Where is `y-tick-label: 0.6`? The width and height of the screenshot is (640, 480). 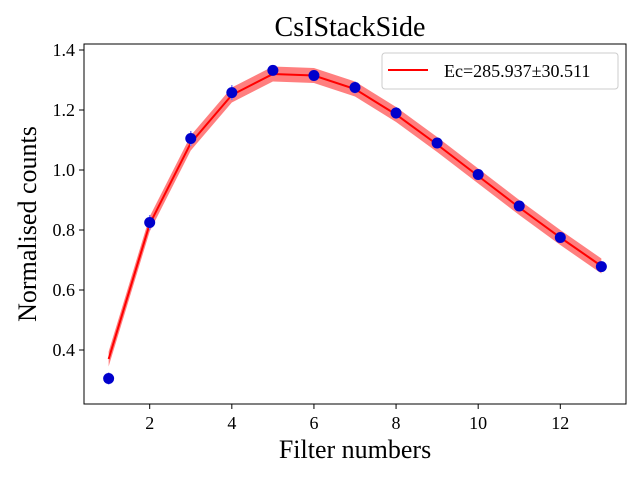
y-tick-label: 0.6 is located at coordinates (64, 290).